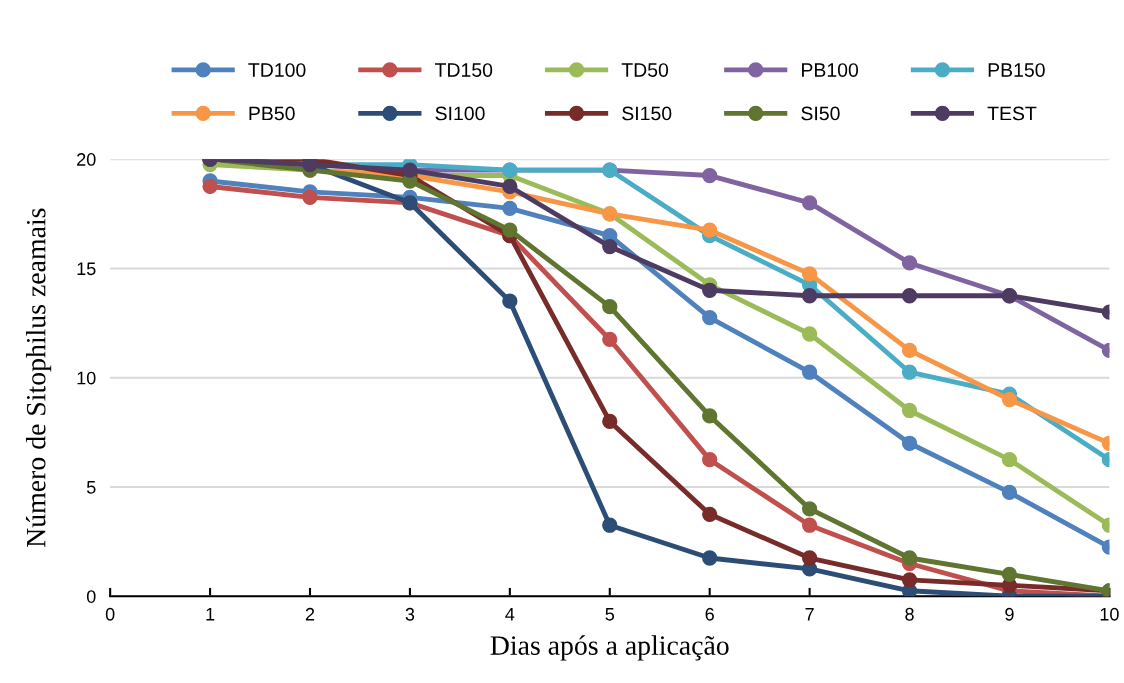  What do you see at coordinates (91, 596) in the screenshot?
I see `y-tick-label: 0` at bounding box center [91, 596].